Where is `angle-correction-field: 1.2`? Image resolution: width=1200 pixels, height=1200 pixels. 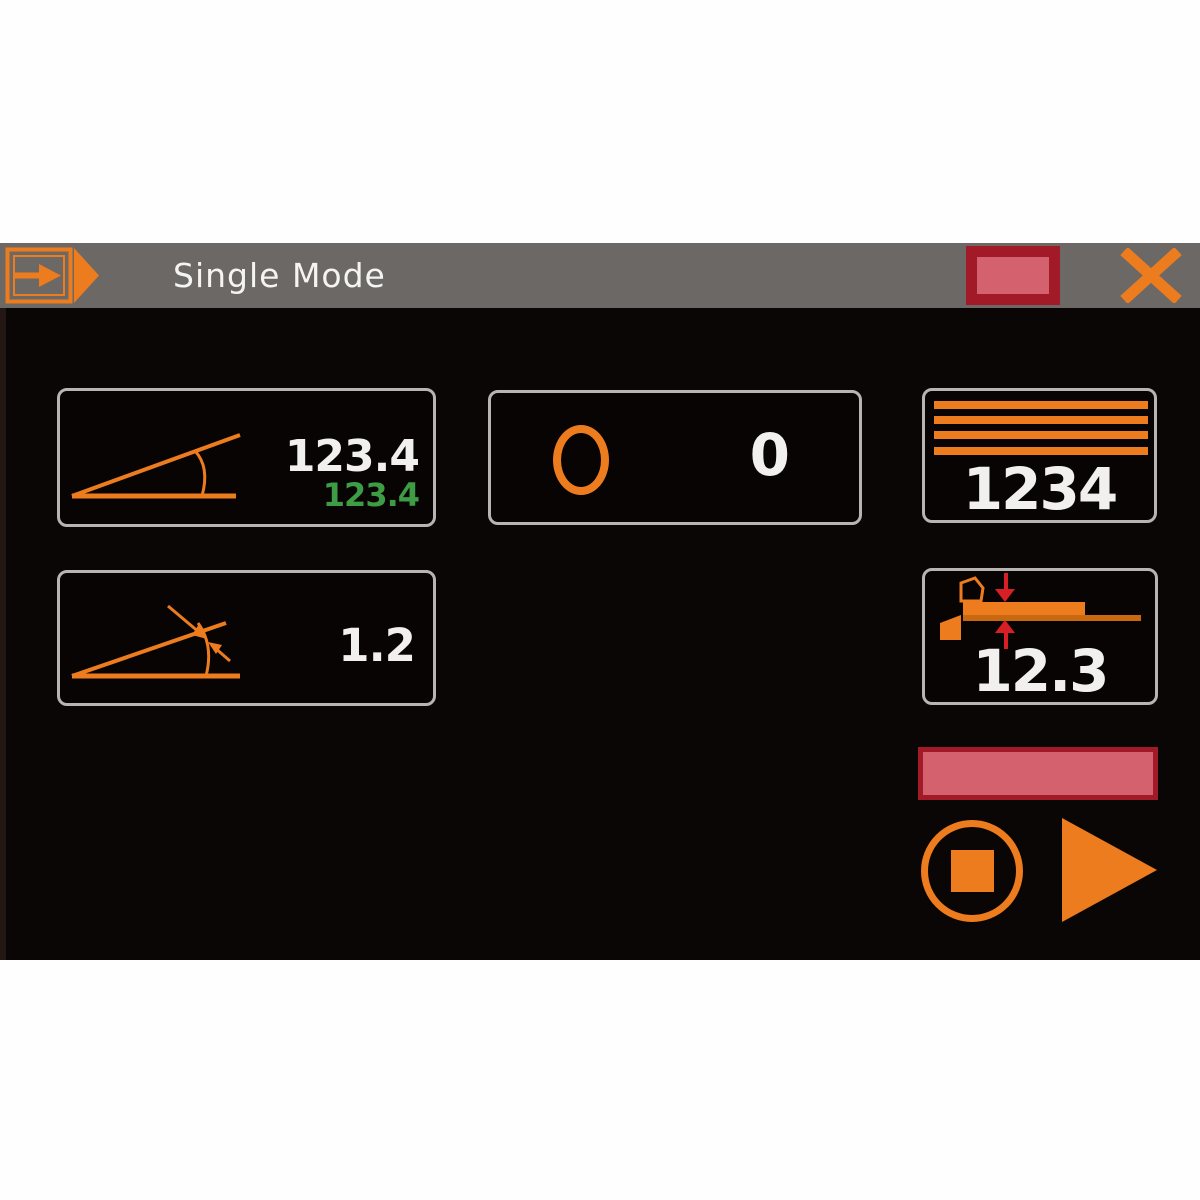 angle-correction-field: 1.2 is located at coordinates (246, 638).